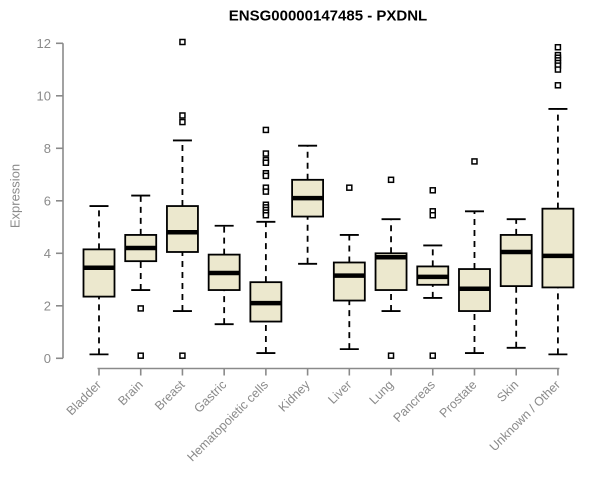 The width and height of the screenshot is (600, 500). Describe the element at coordinates (130, 393) in the screenshot. I see `x-tick-label: Brain` at that location.